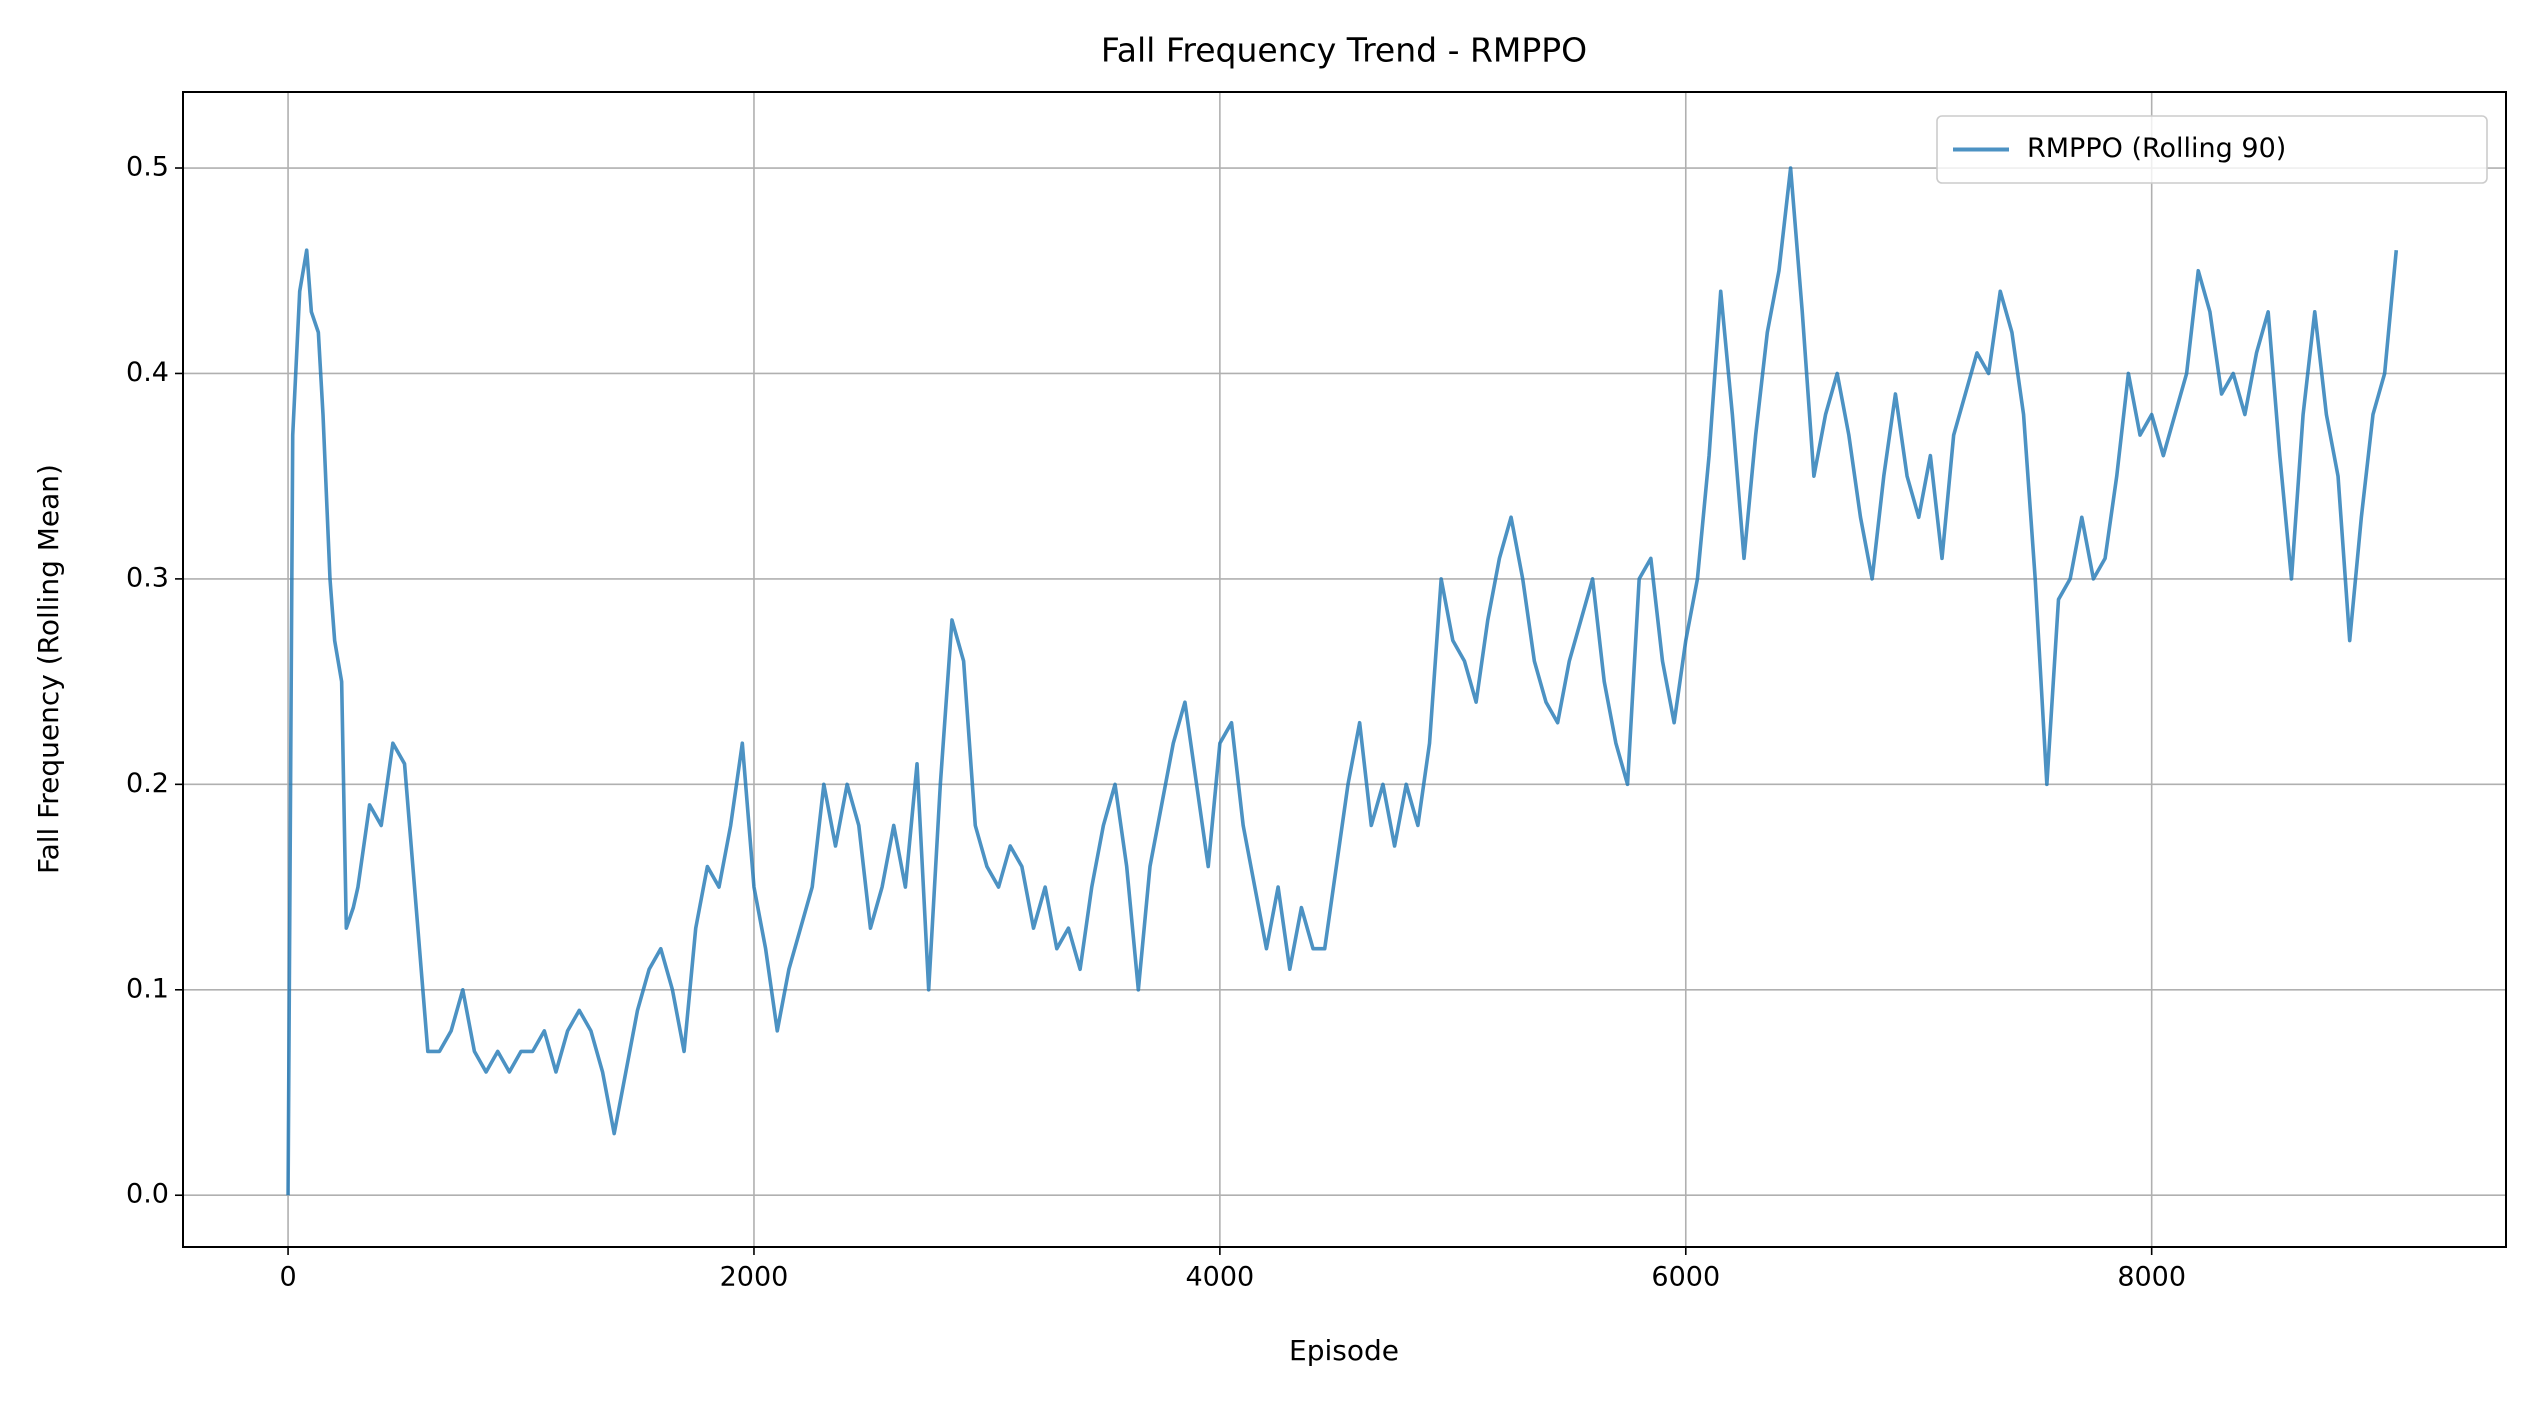 The image size is (2537, 1403). What do you see at coordinates (1344, 50) in the screenshot?
I see `chart-title: Fall Frequency Trend - RMPPO` at bounding box center [1344, 50].